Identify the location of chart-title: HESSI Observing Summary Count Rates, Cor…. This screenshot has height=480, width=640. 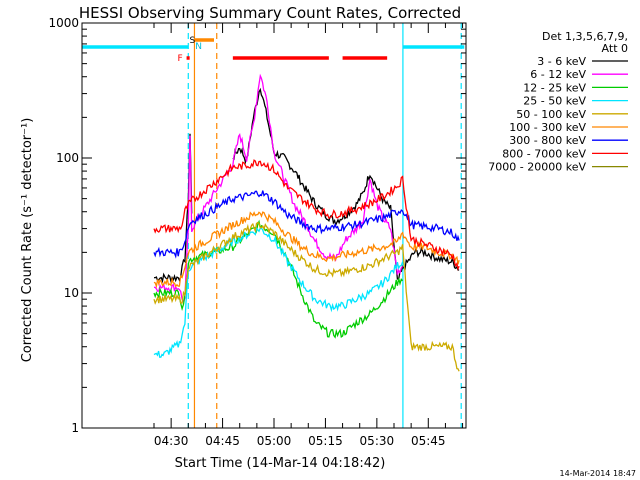
(270, 13).